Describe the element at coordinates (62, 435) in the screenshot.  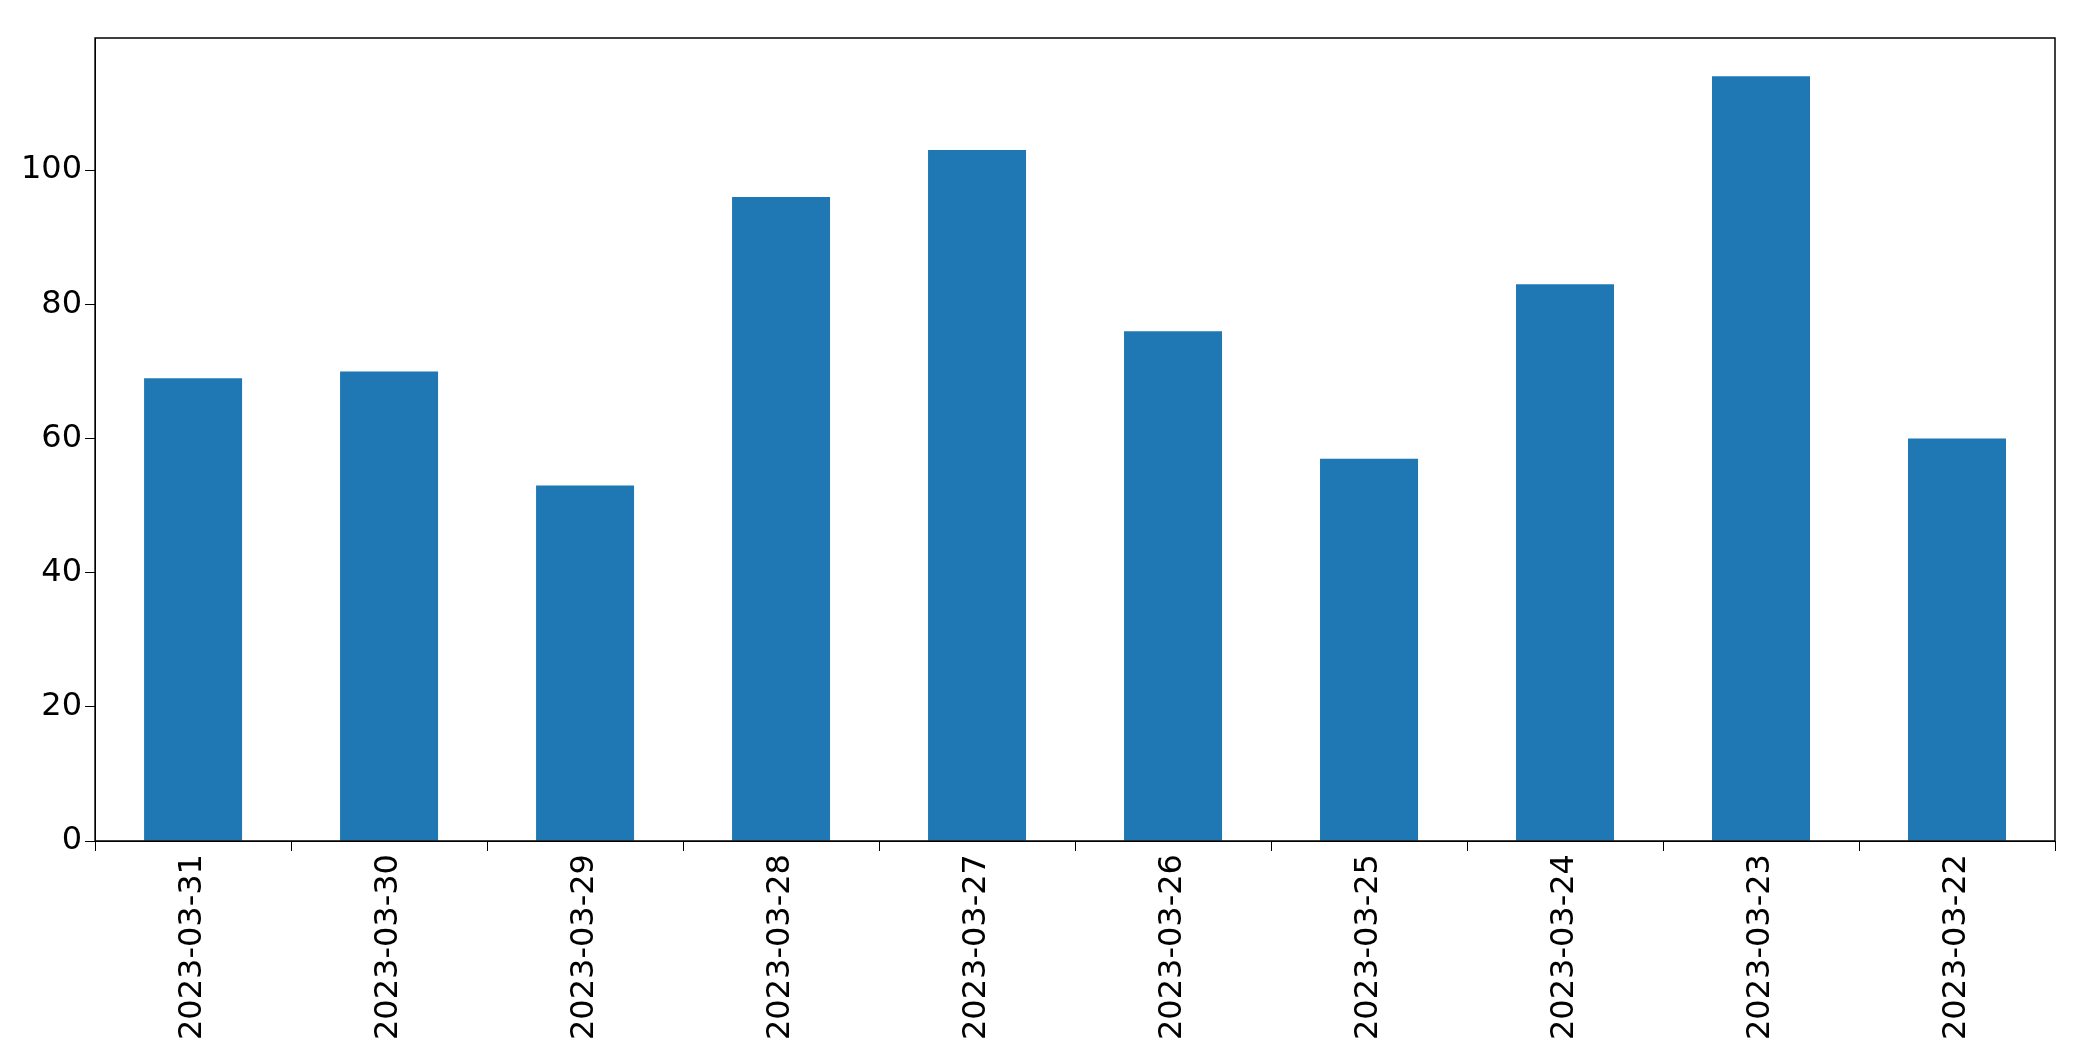
I see `y-tick-label: 60` at that location.